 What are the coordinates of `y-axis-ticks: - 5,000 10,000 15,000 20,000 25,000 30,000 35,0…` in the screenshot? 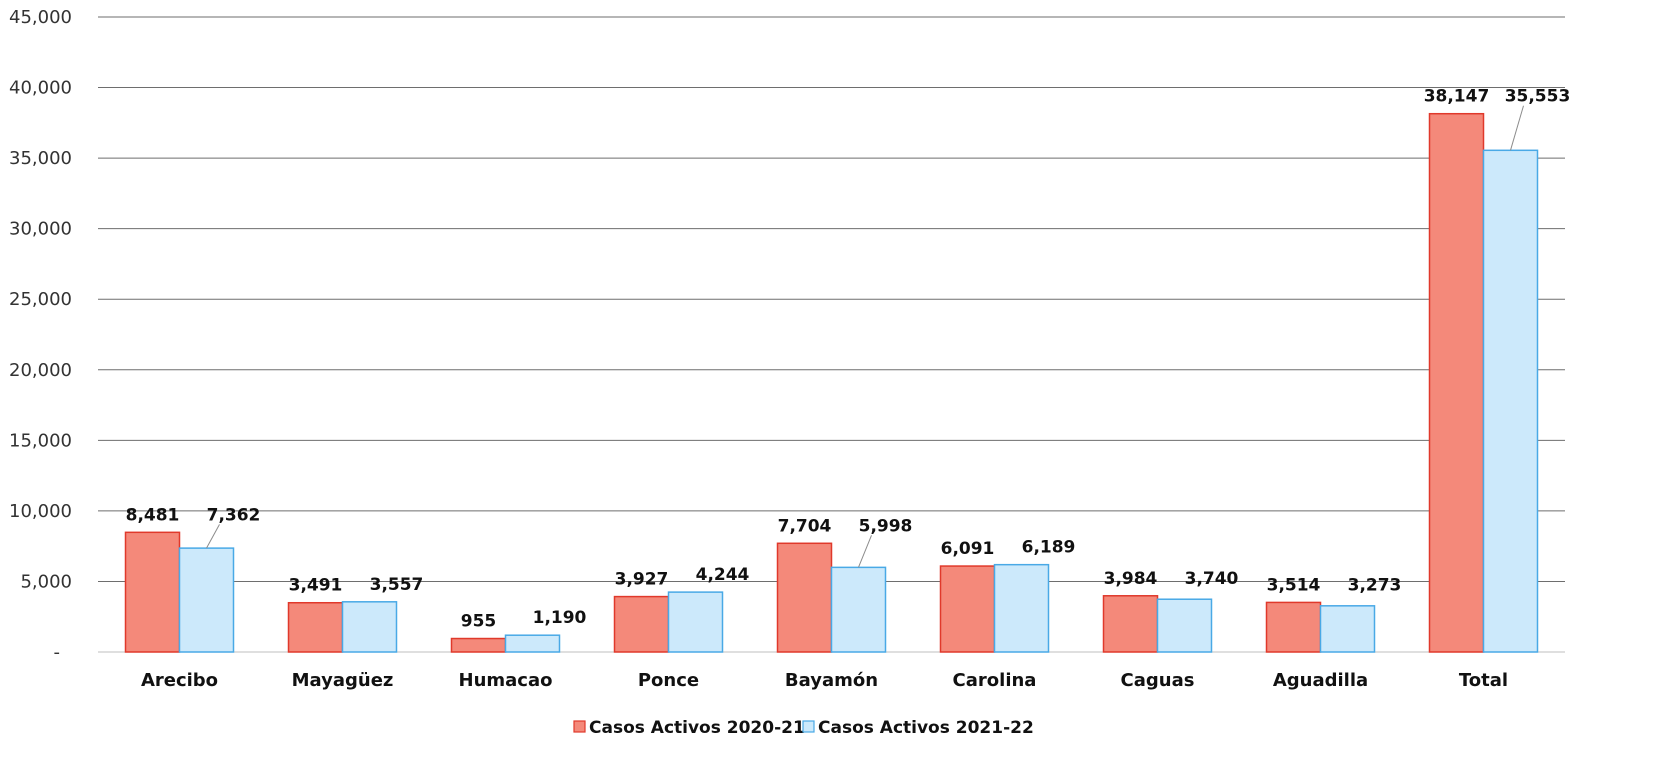 It's located at (40, 335).